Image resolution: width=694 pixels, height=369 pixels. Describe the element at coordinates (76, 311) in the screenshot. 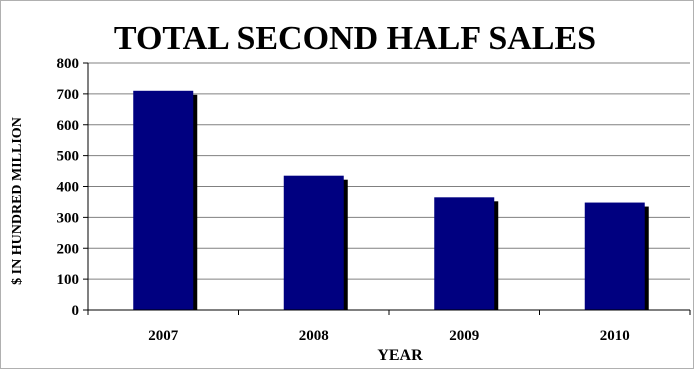

I see `y-tick-label: 0` at that location.